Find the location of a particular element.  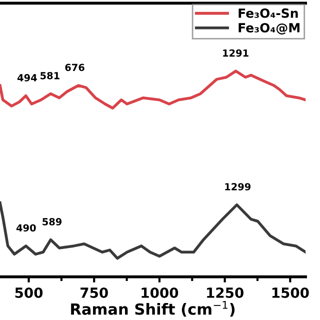

annotation: 676 is located at coordinates (74, 68).